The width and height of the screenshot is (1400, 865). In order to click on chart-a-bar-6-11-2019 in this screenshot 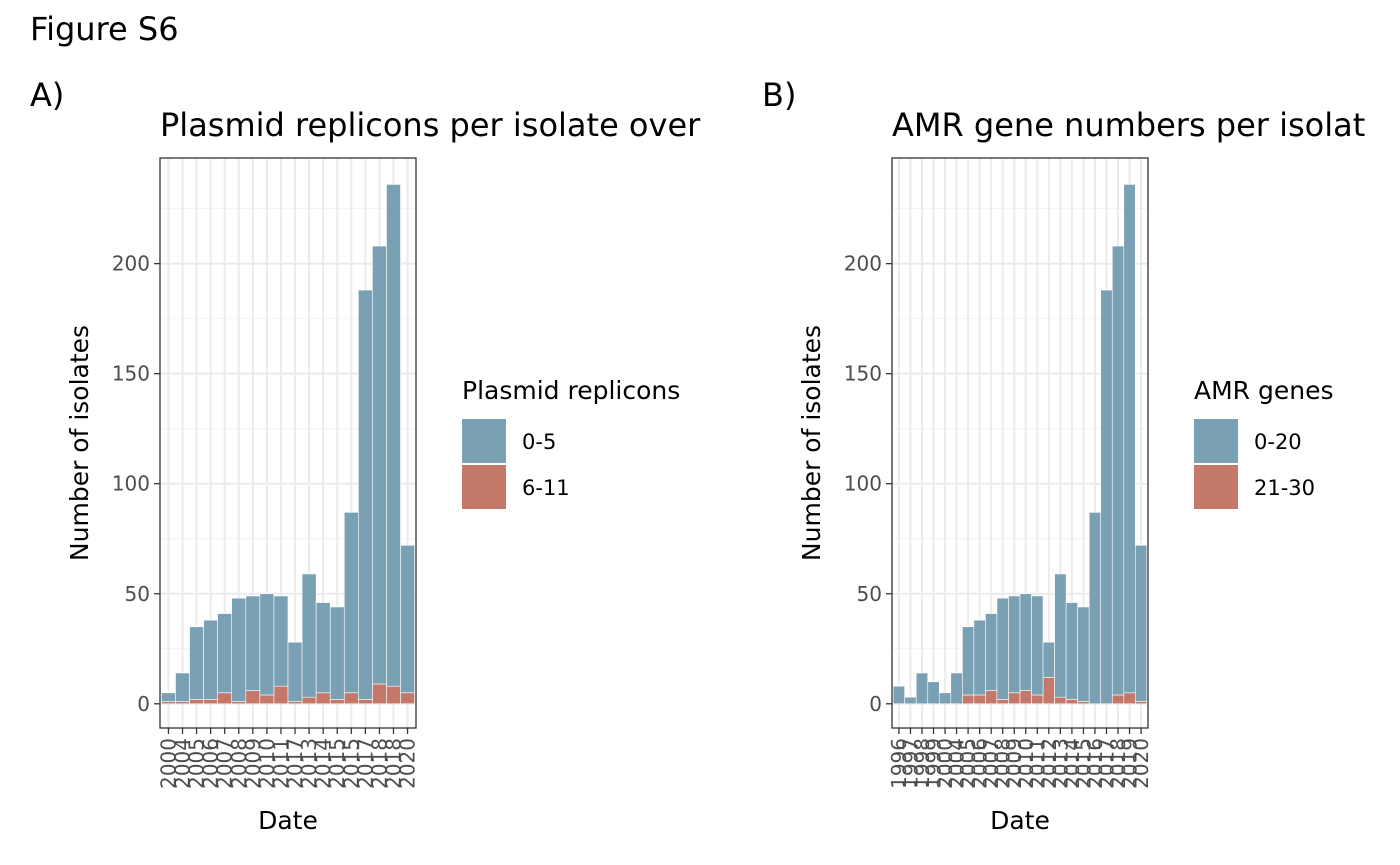, I will do `click(393, 695)`.